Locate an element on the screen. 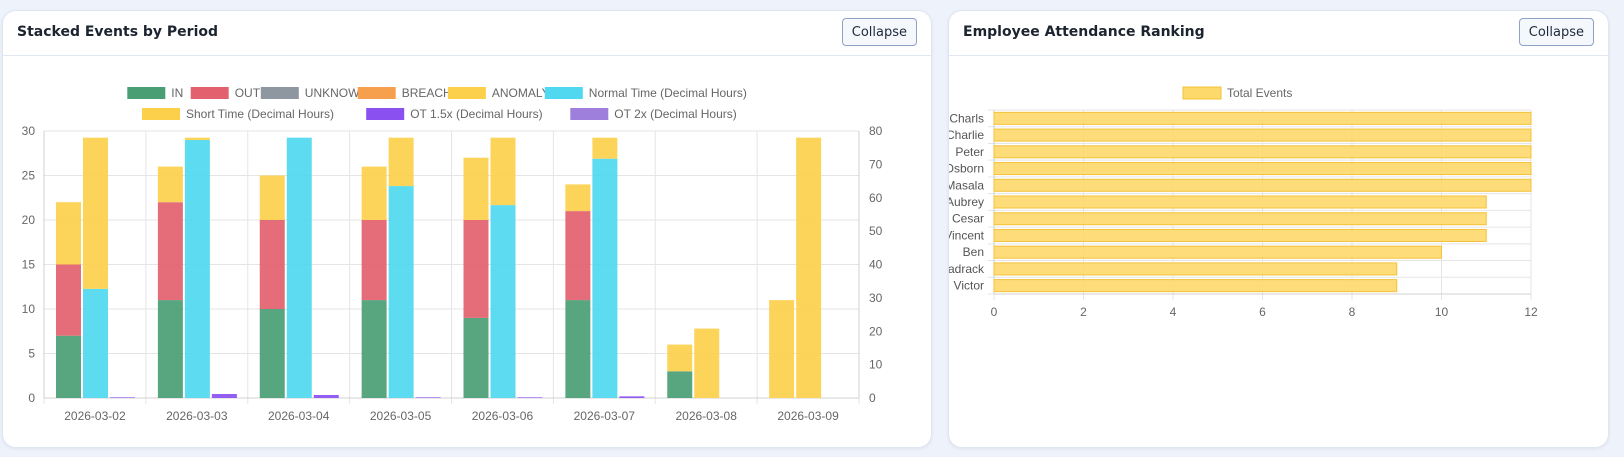 Image resolution: width=1624 pixels, height=457 pixels. legend-item-out: OUT is located at coordinates (225, 93).